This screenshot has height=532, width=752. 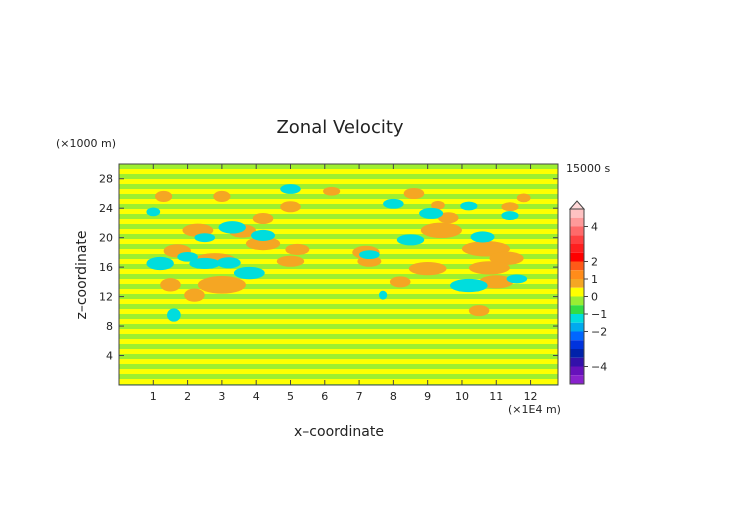 What do you see at coordinates (427, 396) in the screenshot?
I see `x-tick-label: 9` at bounding box center [427, 396].